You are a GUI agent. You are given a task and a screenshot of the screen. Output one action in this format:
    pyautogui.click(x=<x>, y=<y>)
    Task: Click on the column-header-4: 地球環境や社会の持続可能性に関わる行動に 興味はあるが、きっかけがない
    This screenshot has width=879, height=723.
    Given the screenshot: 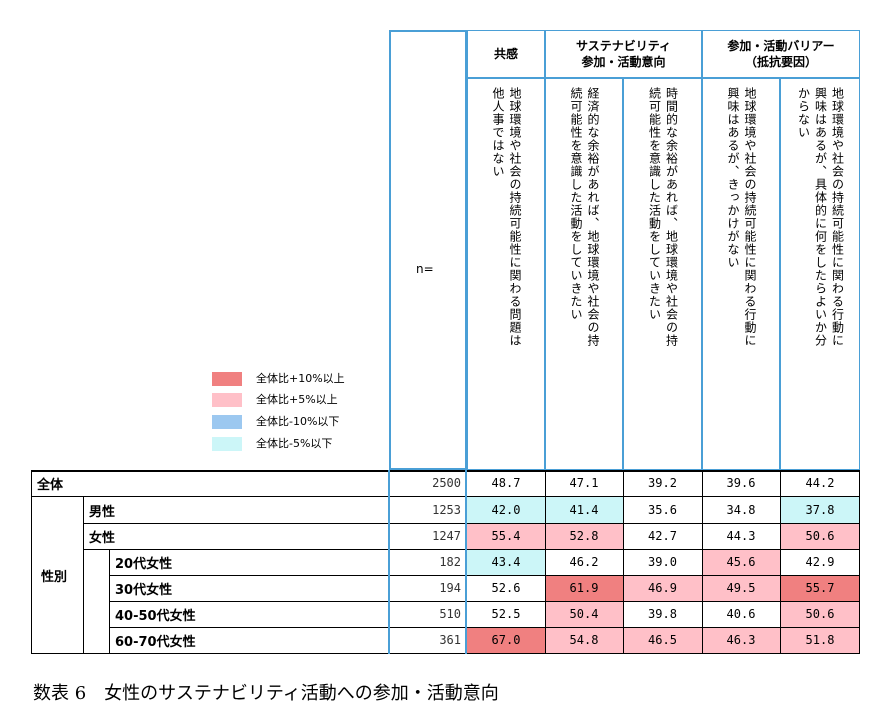 What is the action you would take?
    pyautogui.click(x=741, y=274)
    